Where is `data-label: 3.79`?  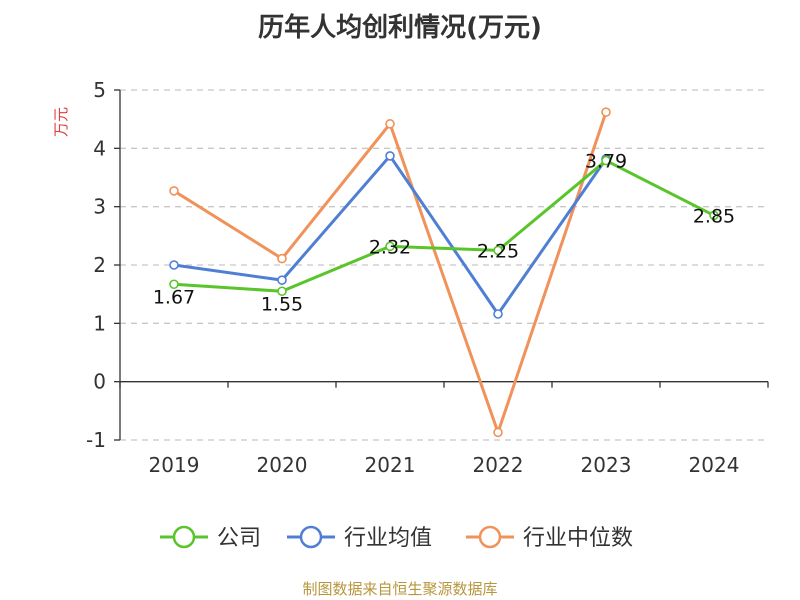
data-label: 3.79 is located at coordinates (606, 162).